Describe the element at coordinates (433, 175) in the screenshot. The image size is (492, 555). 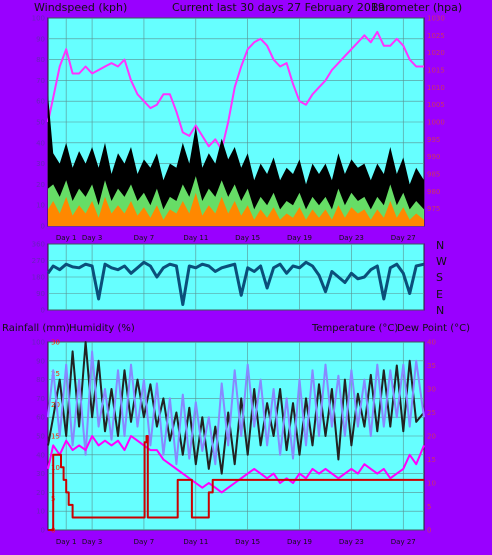
I see `wind-y2-tick-label: 985` at that location.